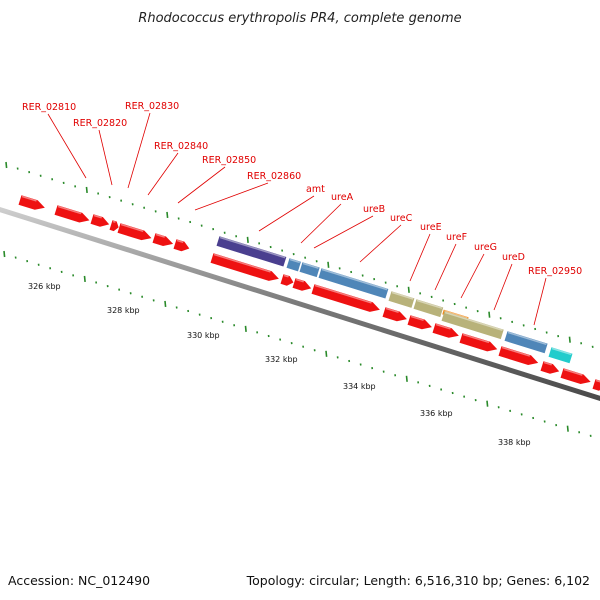  Describe the element at coordinates (251, 251) in the screenshot. I see `gene-bar-amt` at that location.